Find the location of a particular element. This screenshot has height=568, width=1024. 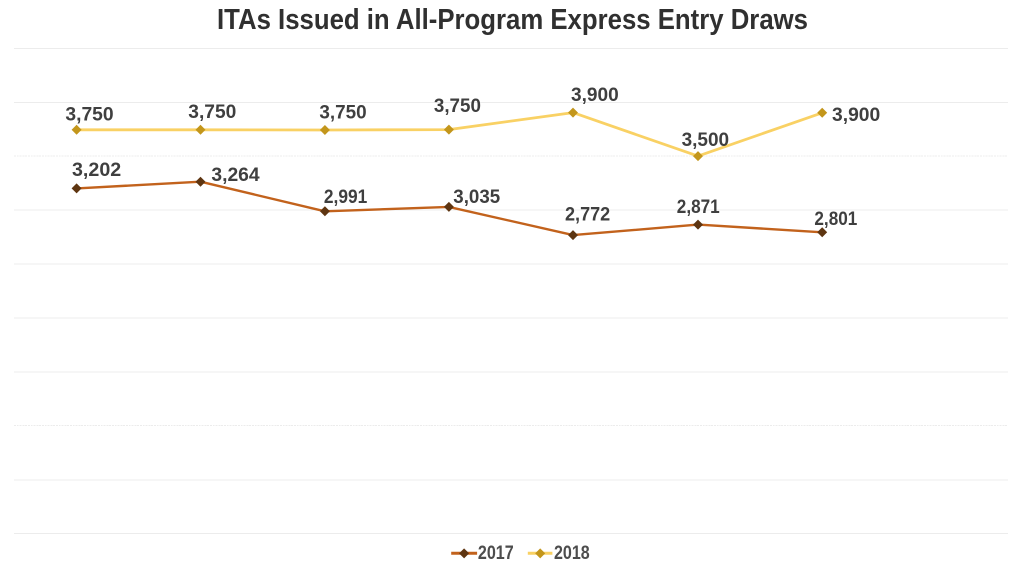

svg-text: 2,772 is located at coordinates (587, 215).